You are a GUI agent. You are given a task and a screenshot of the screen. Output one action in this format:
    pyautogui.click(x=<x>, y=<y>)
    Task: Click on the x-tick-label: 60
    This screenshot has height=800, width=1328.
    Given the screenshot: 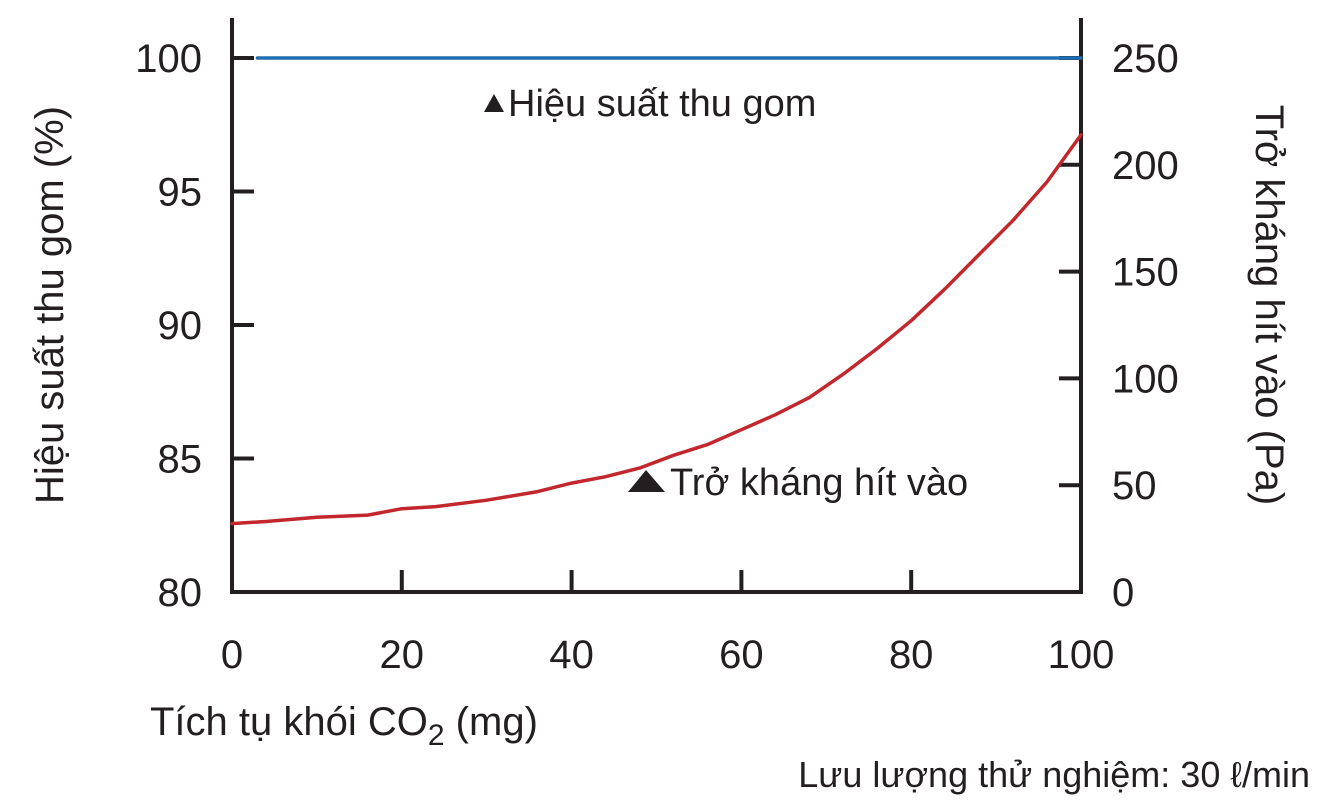 What is the action you would take?
    pyautogui.click(x=741, y=655)
    